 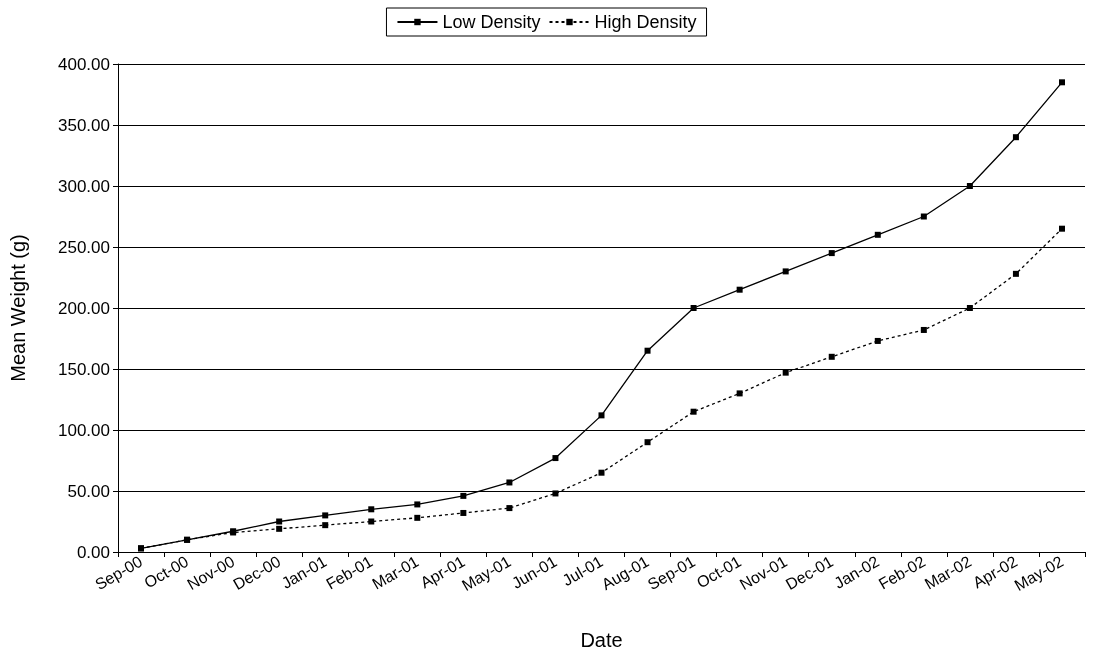 I want to click on y-tick-label: 350.00, so click(x=84, y=125).